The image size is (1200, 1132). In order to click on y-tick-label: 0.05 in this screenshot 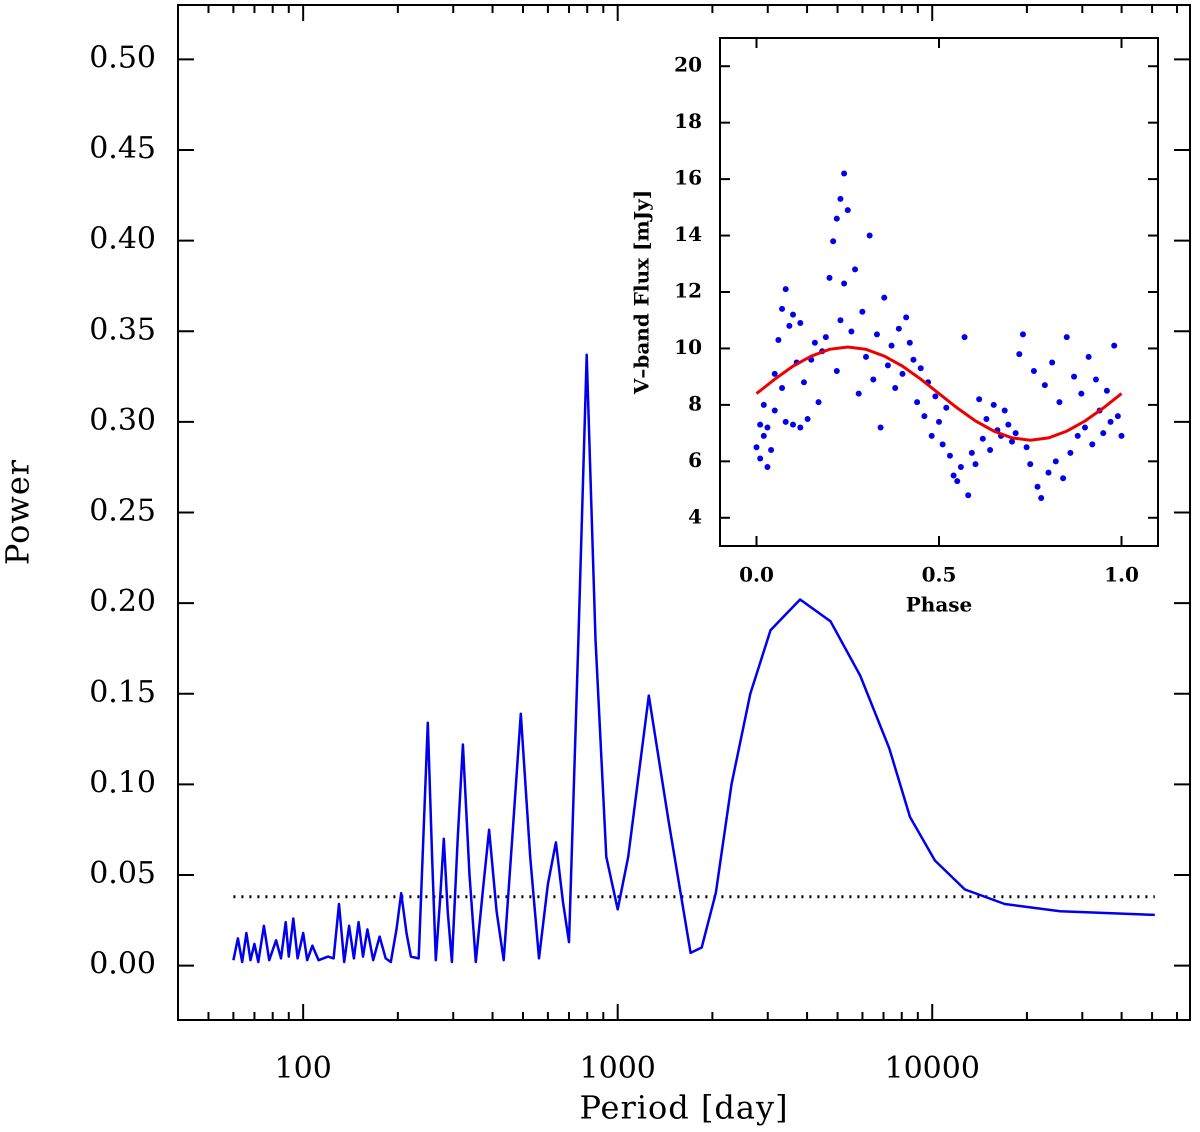, I will do `click(122, 873)`.